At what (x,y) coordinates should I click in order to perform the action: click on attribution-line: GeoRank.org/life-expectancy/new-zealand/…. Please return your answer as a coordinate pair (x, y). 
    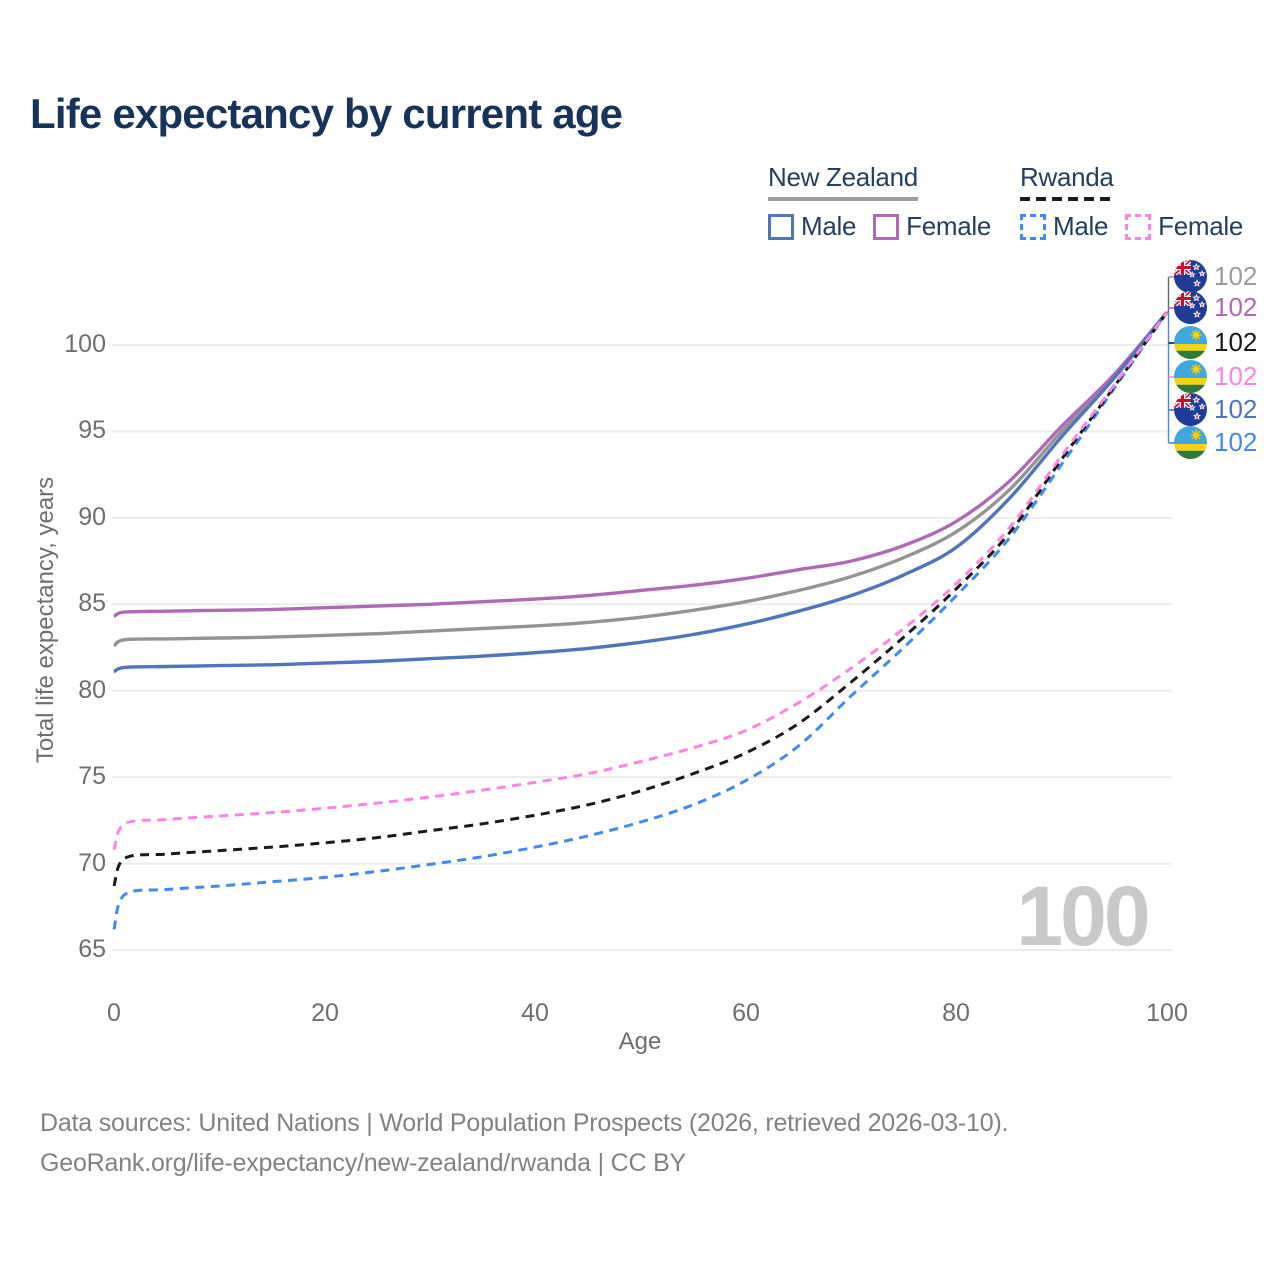
    Looking at the image, I should click on (363, 1163).